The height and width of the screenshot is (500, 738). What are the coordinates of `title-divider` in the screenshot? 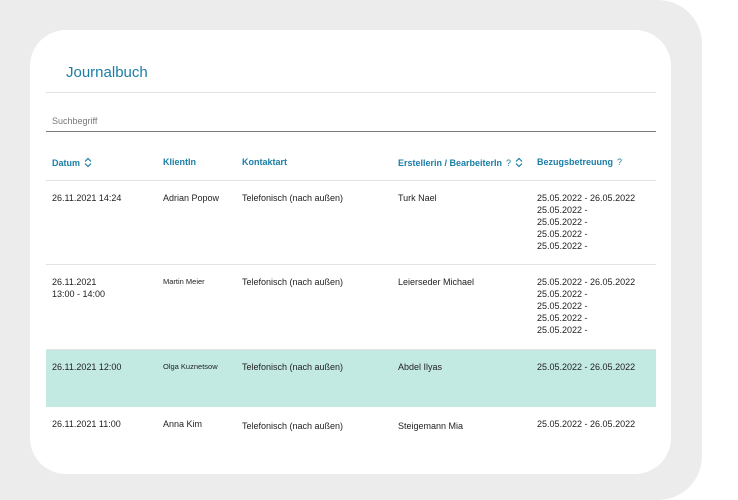 It's located at (351, 92).